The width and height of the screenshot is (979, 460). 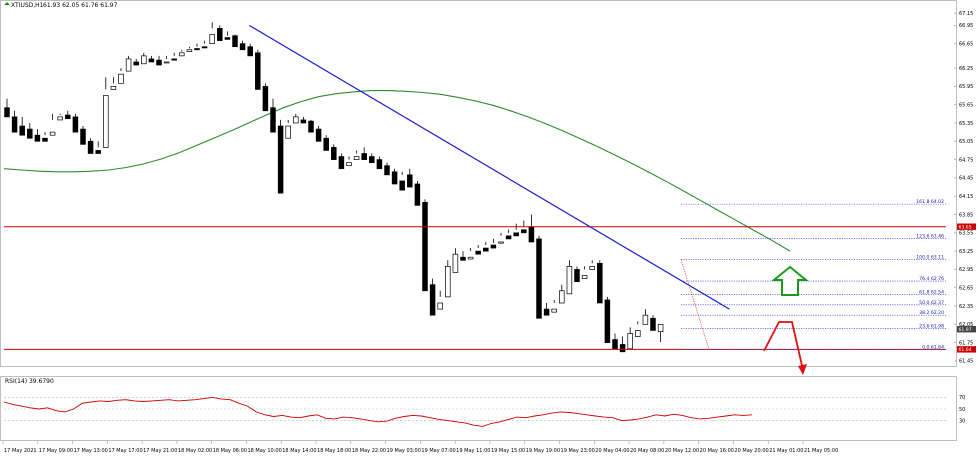 What do you see at coordinates (966, 215) in the screenshot?
I see `y-tick-label: 63.85` at bounding box center [966, 215].